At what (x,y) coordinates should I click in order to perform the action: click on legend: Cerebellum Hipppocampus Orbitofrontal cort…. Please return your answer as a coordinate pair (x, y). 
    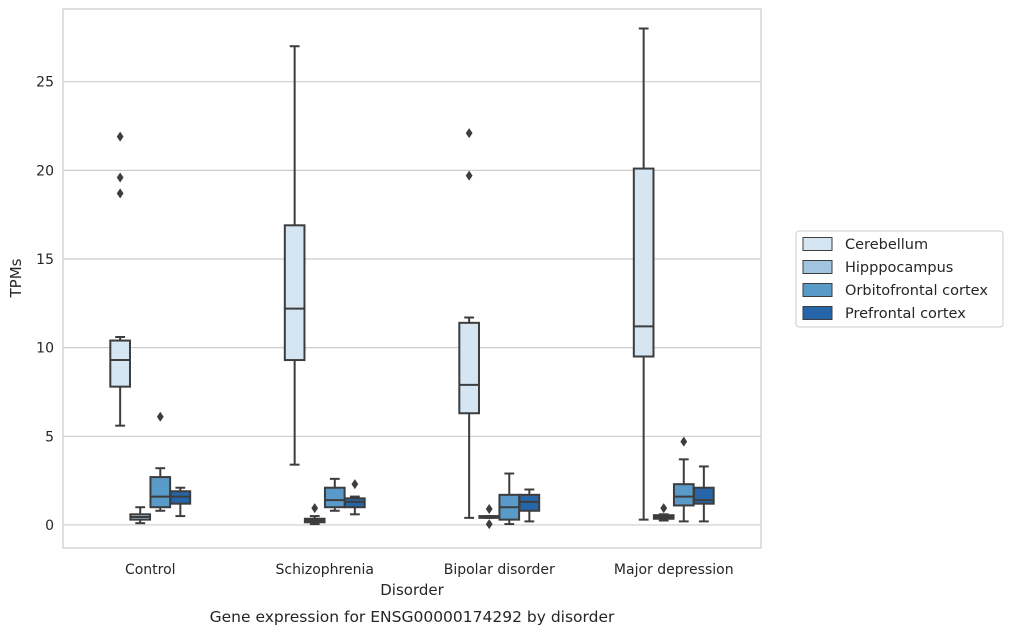
    Looking at the image, I should click on (899, 279).